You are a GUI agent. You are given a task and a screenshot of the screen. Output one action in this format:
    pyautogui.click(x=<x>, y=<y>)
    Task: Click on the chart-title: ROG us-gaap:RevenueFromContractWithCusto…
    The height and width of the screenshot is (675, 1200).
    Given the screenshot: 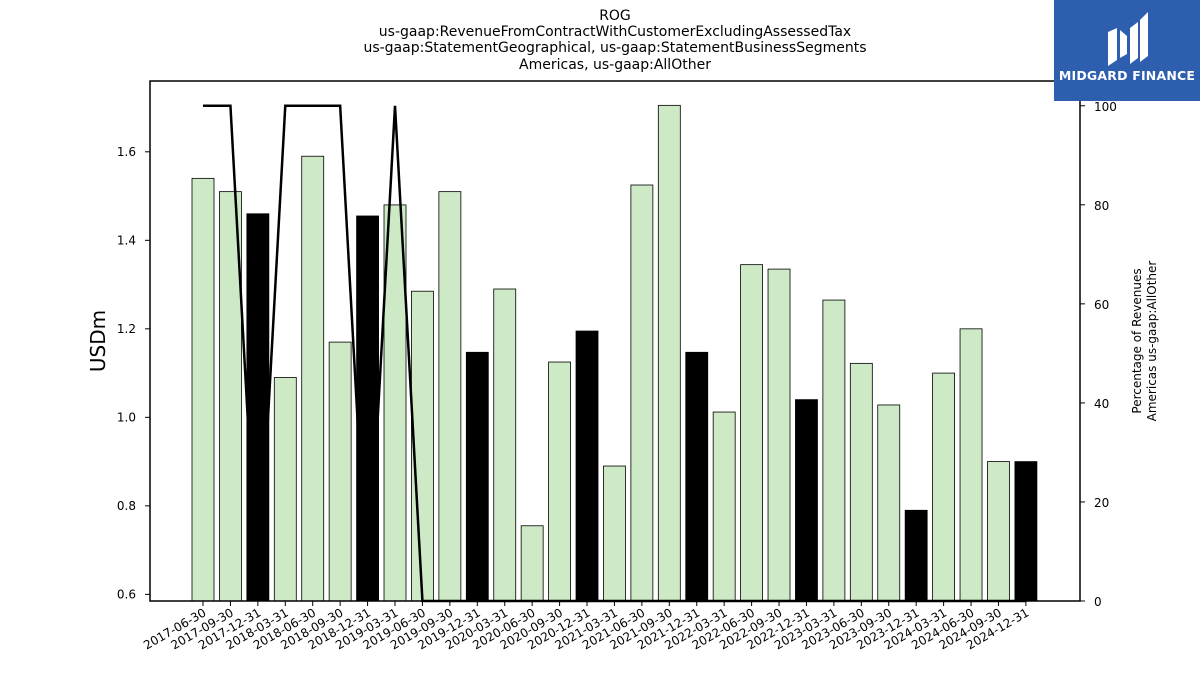 What is the action you would take?
    pyautogui.click(x=614, y=40)
    